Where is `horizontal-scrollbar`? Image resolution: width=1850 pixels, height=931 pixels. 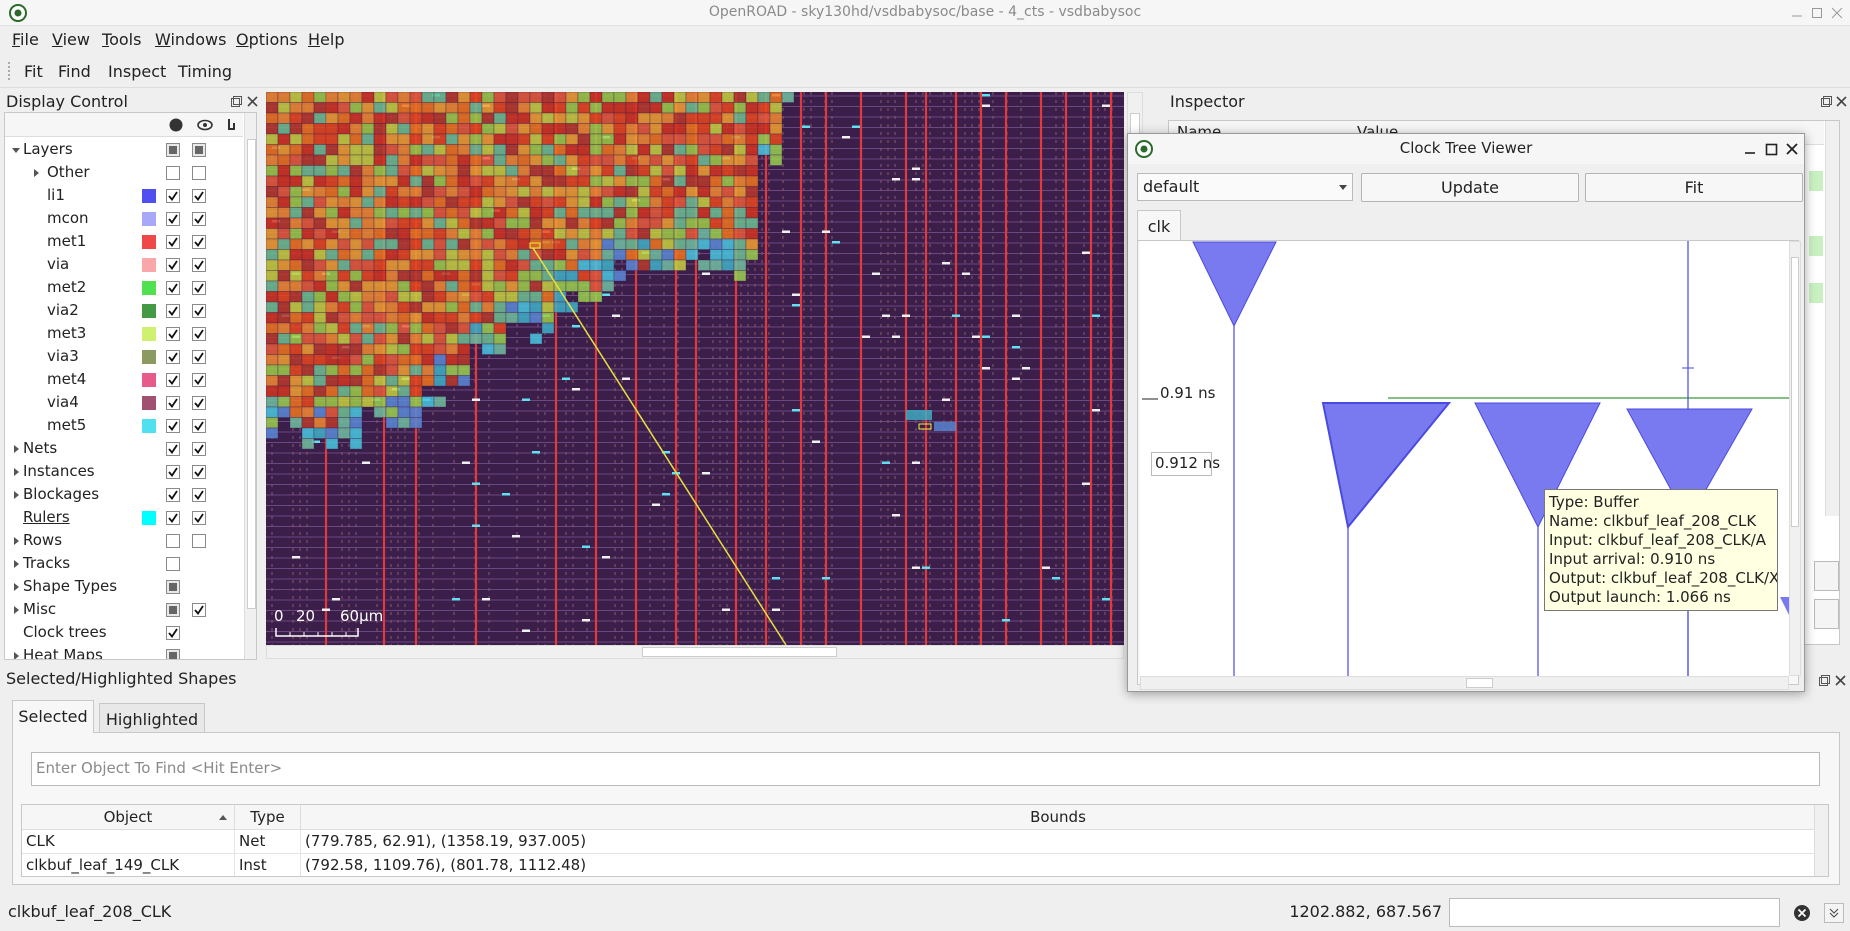 horizontal-scrollbar is located at coordinates (695, 652).